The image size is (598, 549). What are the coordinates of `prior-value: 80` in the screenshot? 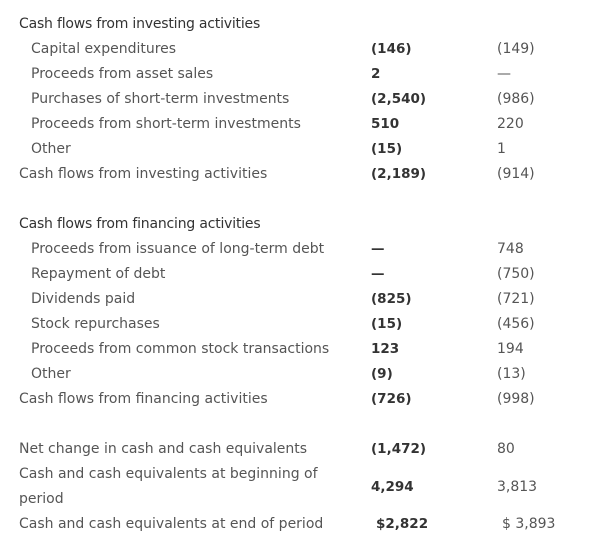 It's located at (506, 449).